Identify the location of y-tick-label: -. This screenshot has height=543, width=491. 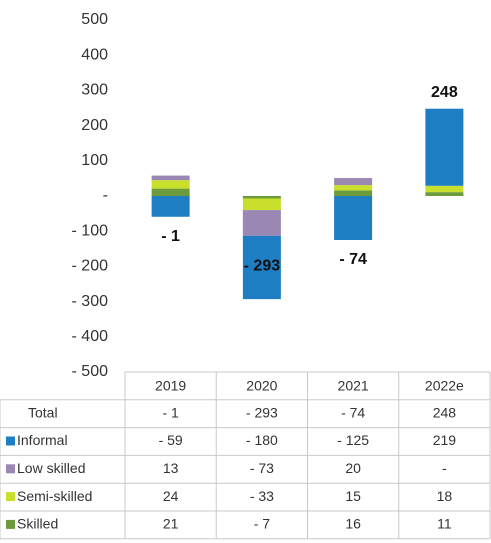
(105, 195).